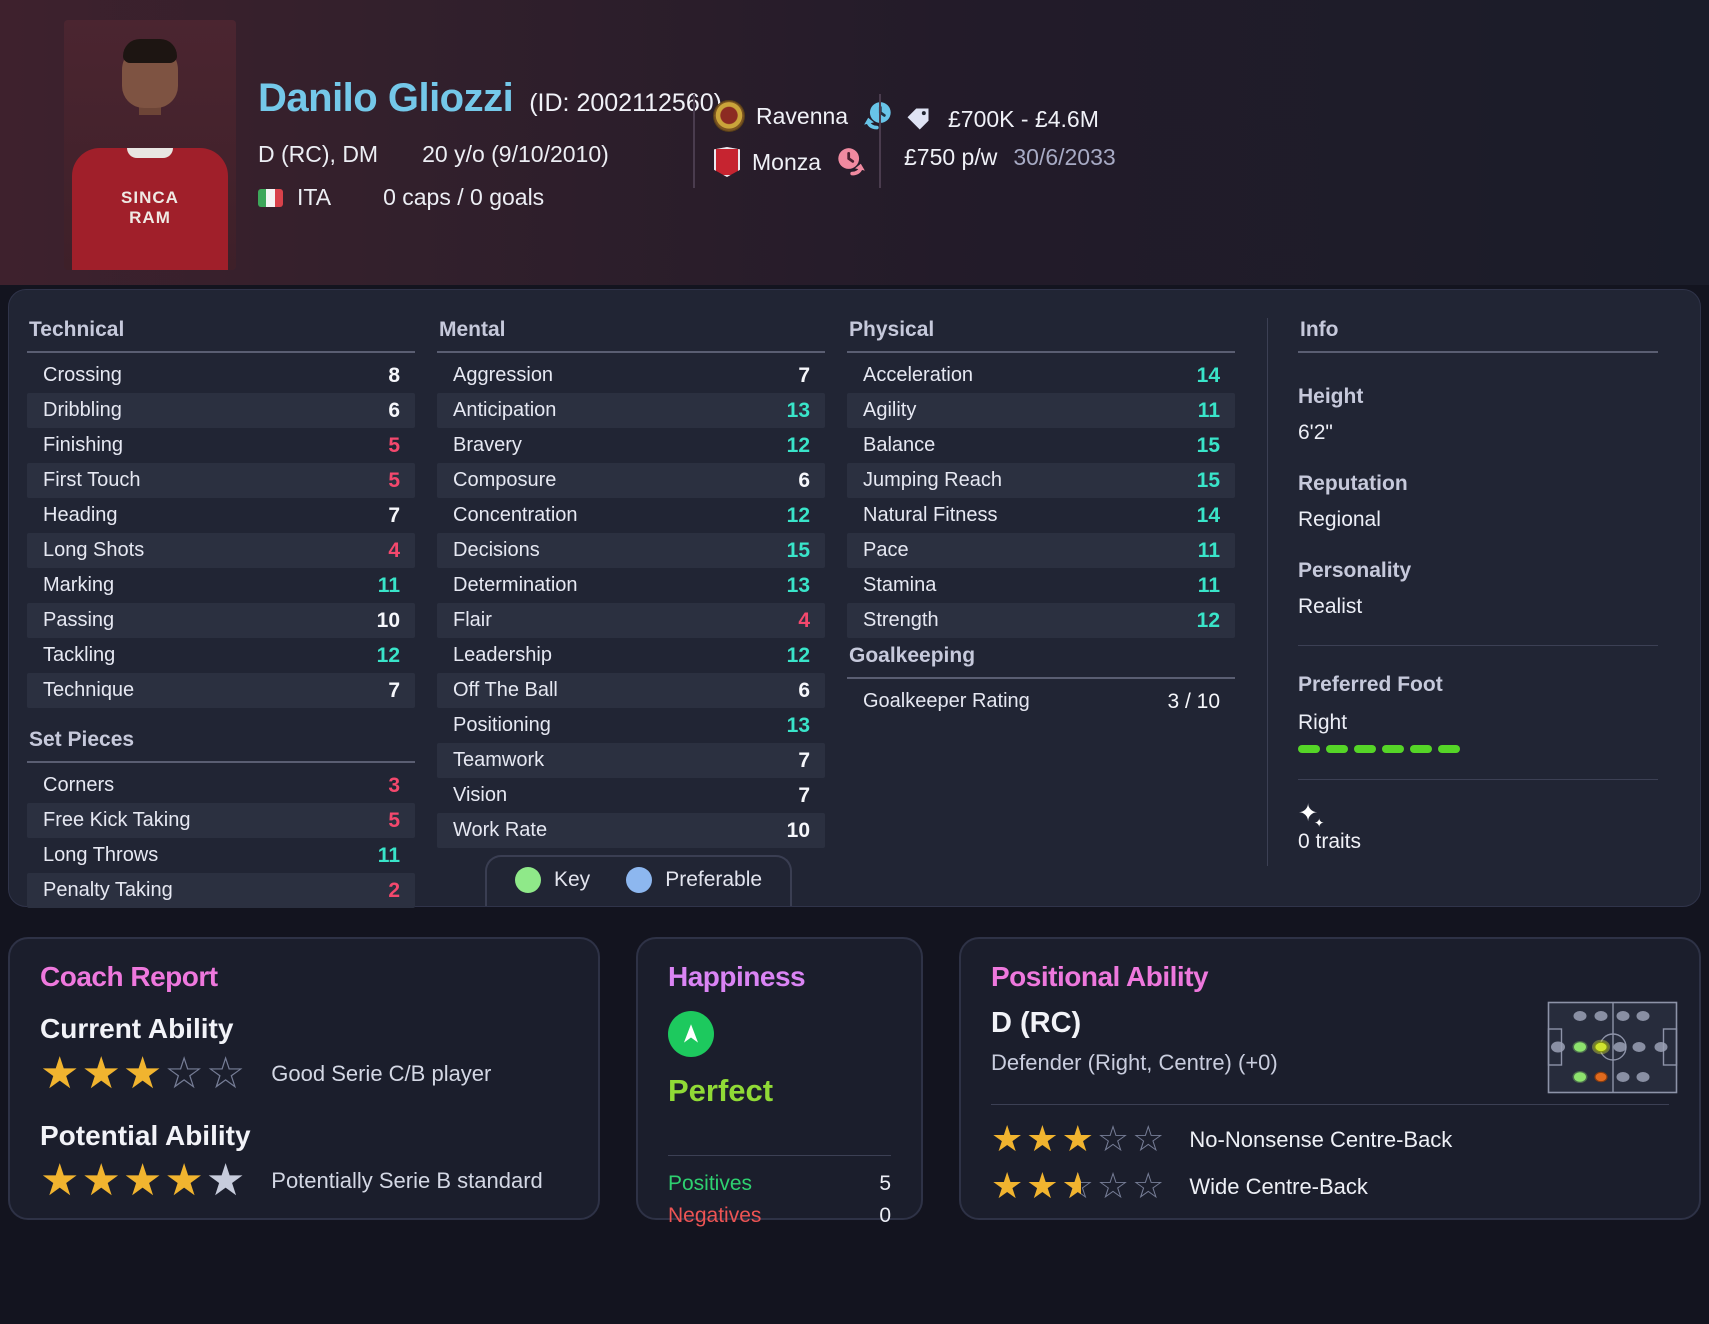 This screenshot has width=1709, height=1324. What do you see at coordinates (480, 795) in the screenshot?
I see `attribute-label: Vision` at bounding box center [480, 795].